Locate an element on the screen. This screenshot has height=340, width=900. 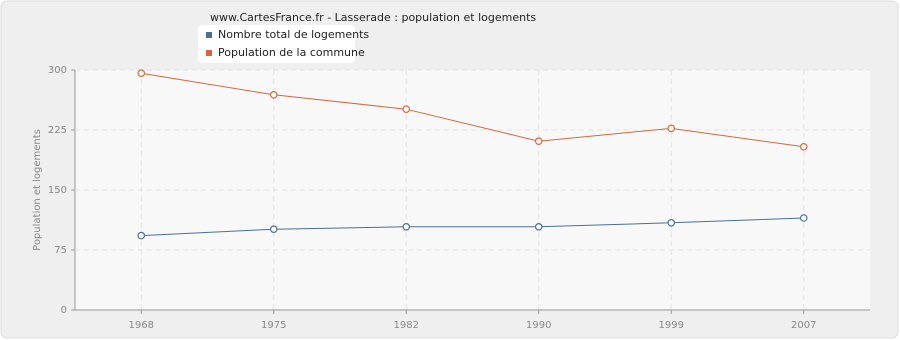
x-tick-label: 1968 is located at coordinates (141, 325).